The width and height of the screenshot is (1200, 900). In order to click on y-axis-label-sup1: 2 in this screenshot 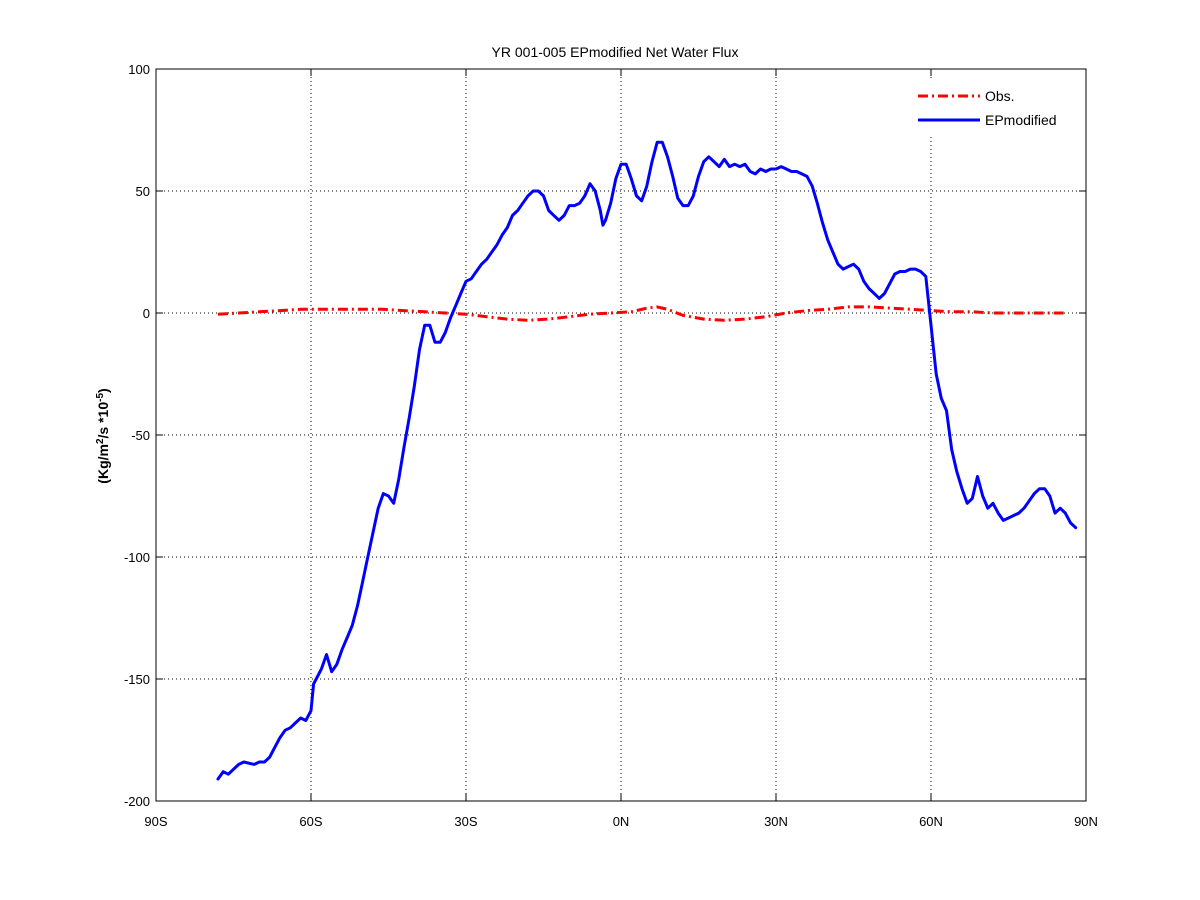, I will do `click(100, 441)`.